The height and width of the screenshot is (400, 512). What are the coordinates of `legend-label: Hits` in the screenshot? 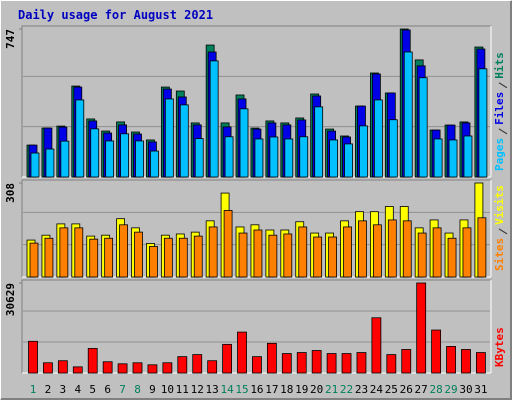 It's located at (499, 65).